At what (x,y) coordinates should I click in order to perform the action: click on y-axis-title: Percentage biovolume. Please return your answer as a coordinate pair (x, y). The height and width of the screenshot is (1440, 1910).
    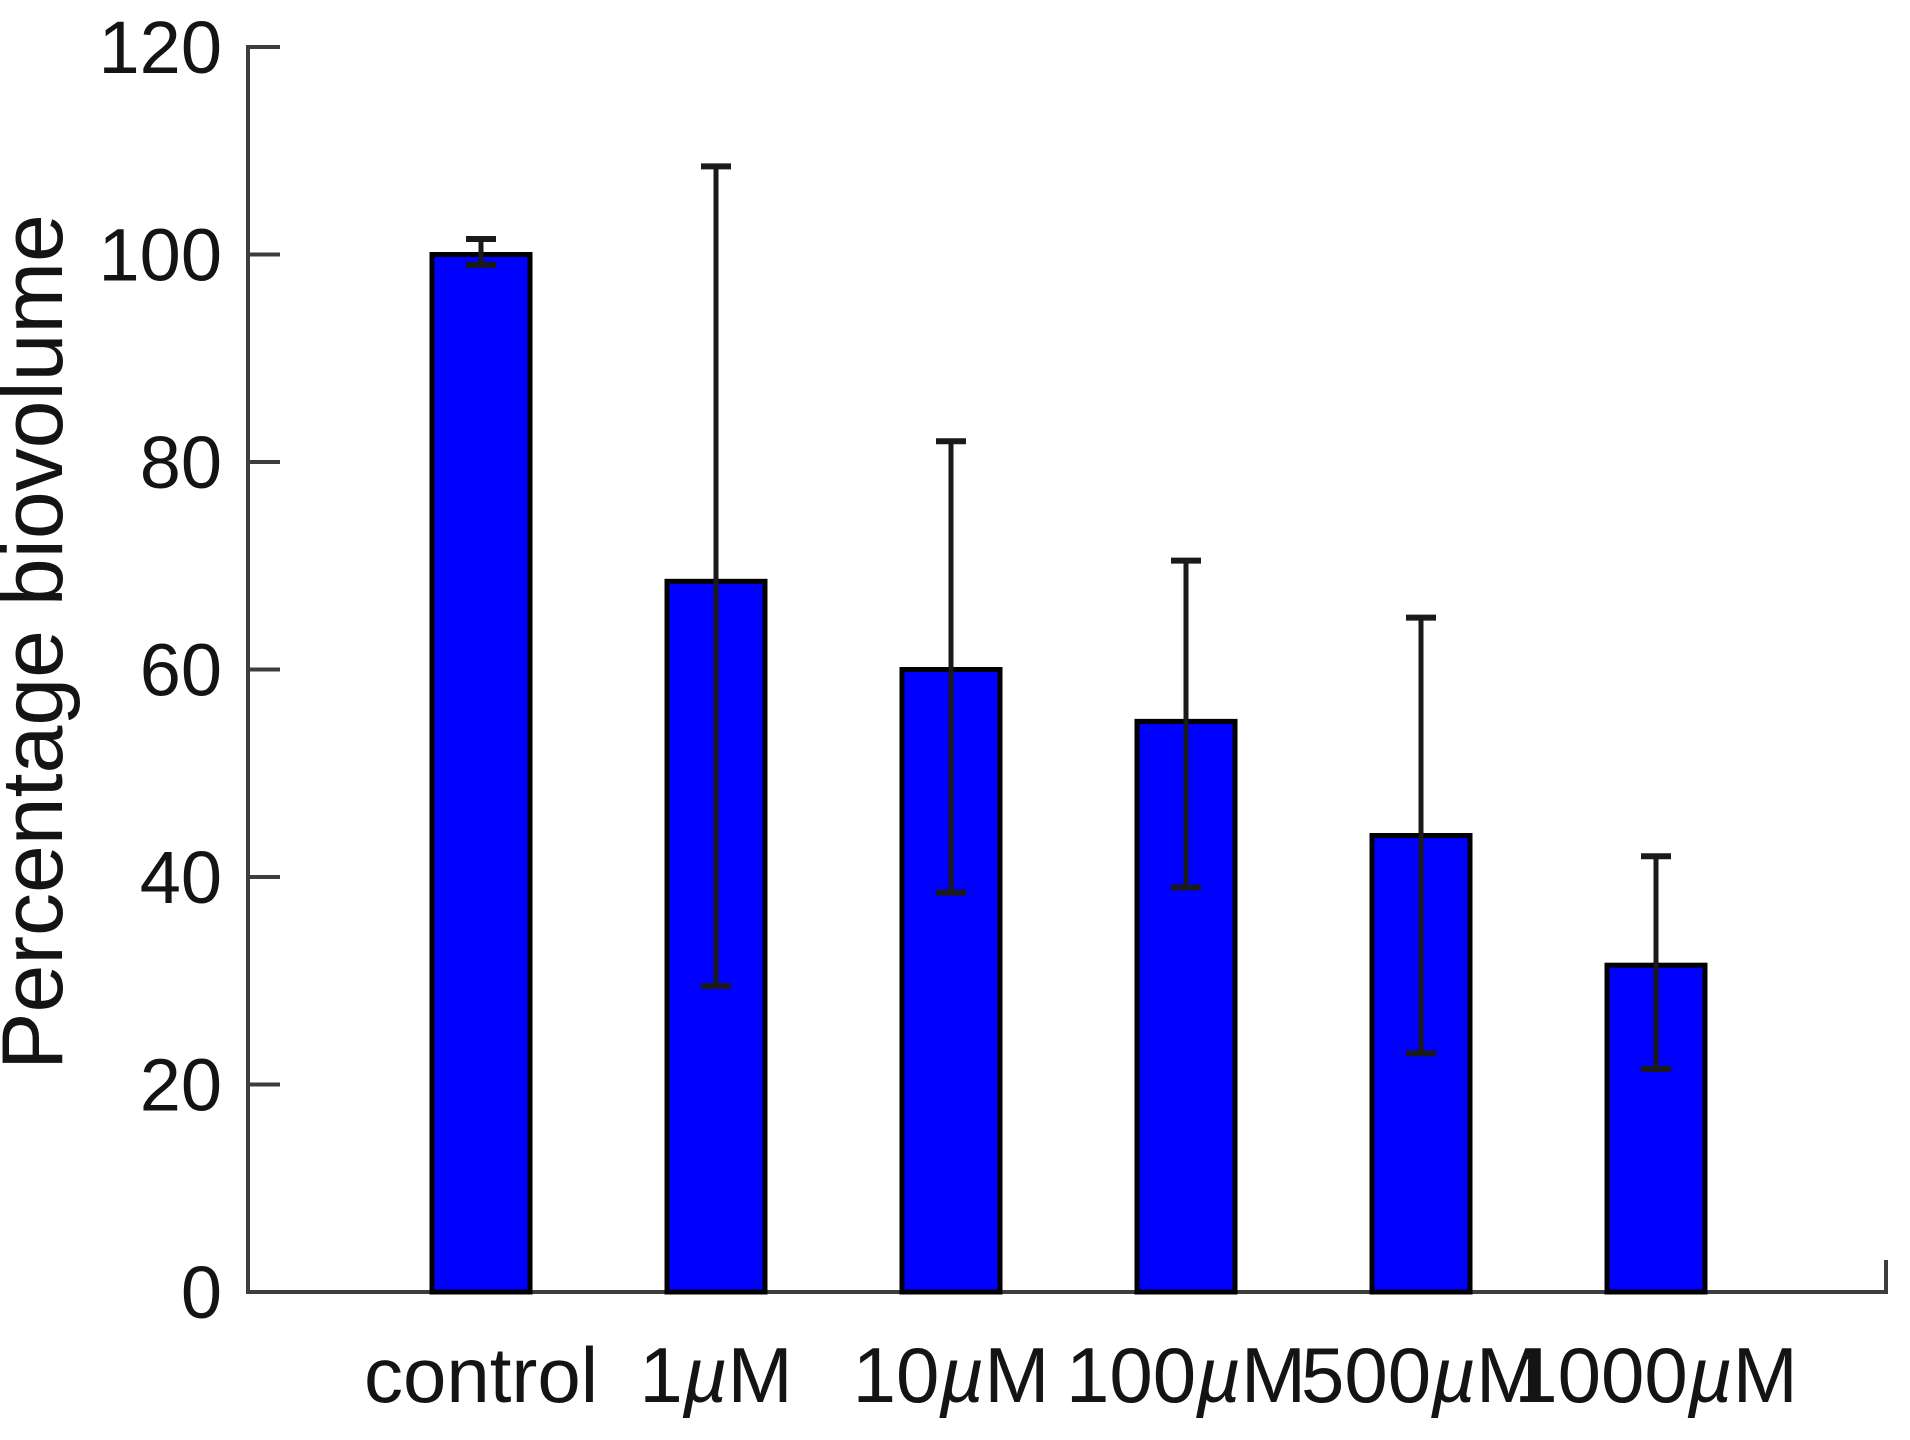
    Looking at the image, I should click on (40, 642).